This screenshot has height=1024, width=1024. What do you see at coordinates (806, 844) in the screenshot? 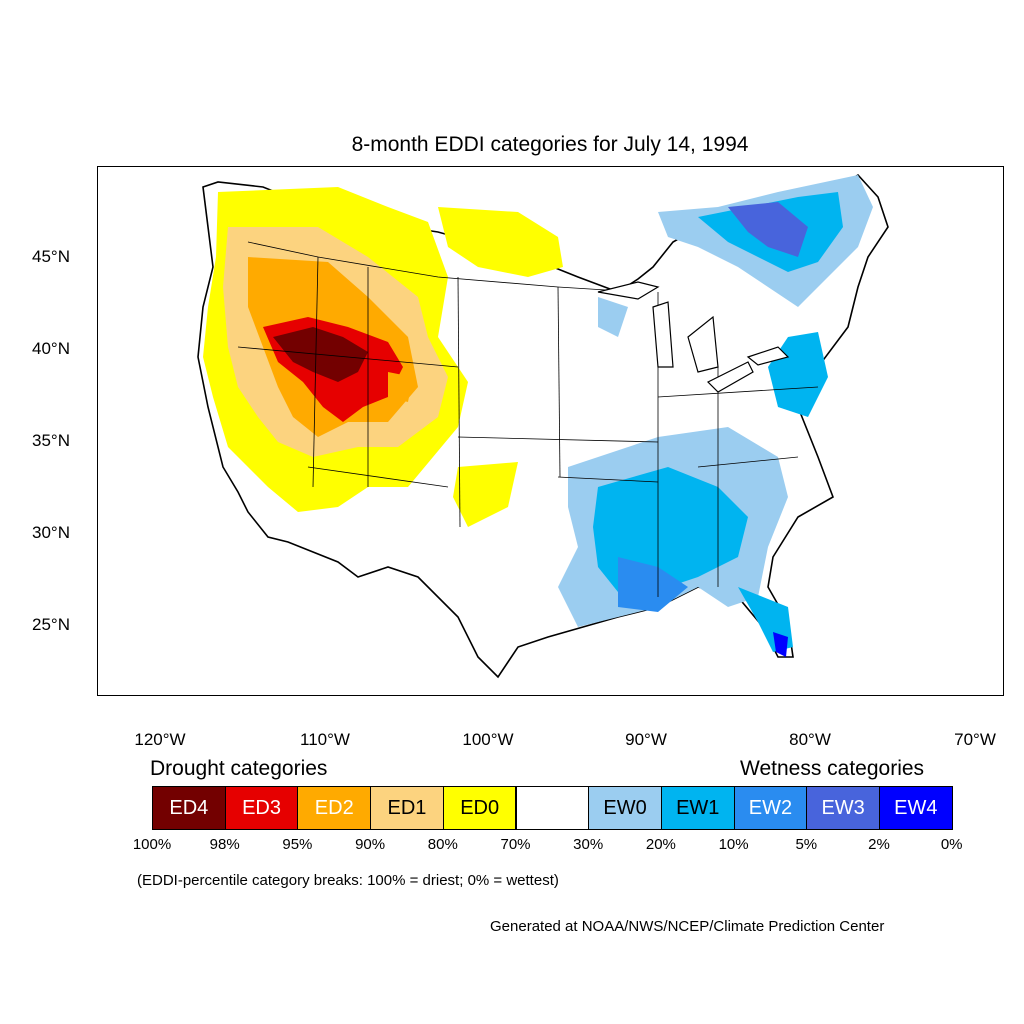
I see `percent-break-label: 5%` at bounding box center [806, 844].